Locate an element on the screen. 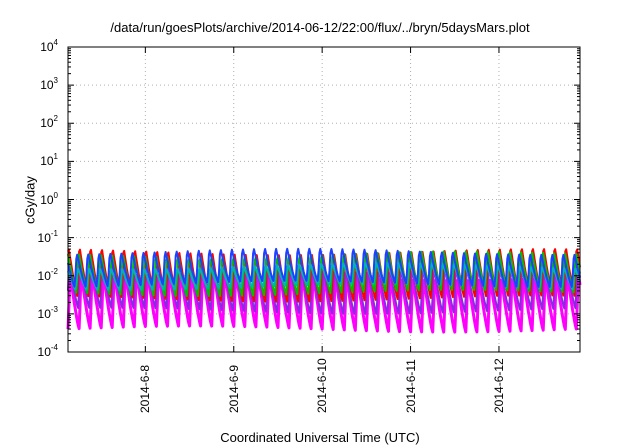 The width and height of the screenshot is (640, 448). y-tick-label: 10⁰ is located at coordinates (49, 199).